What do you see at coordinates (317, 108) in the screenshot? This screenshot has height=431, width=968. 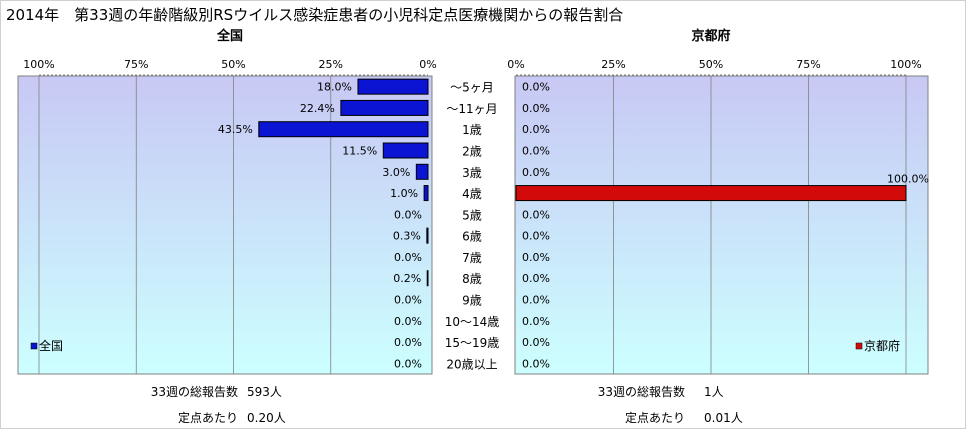 I see `national-data-label: 22.4%` at bounding box center [317, 108].